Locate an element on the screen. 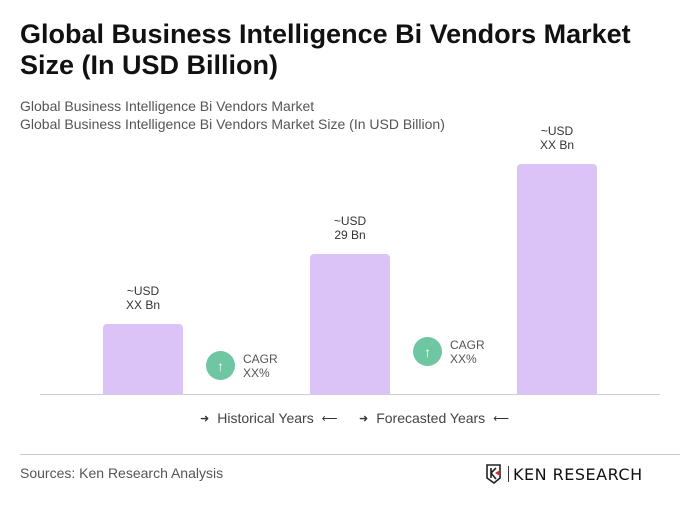 The image size is (700, 520). cagr-badge-2: ↑ CAGR XX% is located at coordinates (449, 351).